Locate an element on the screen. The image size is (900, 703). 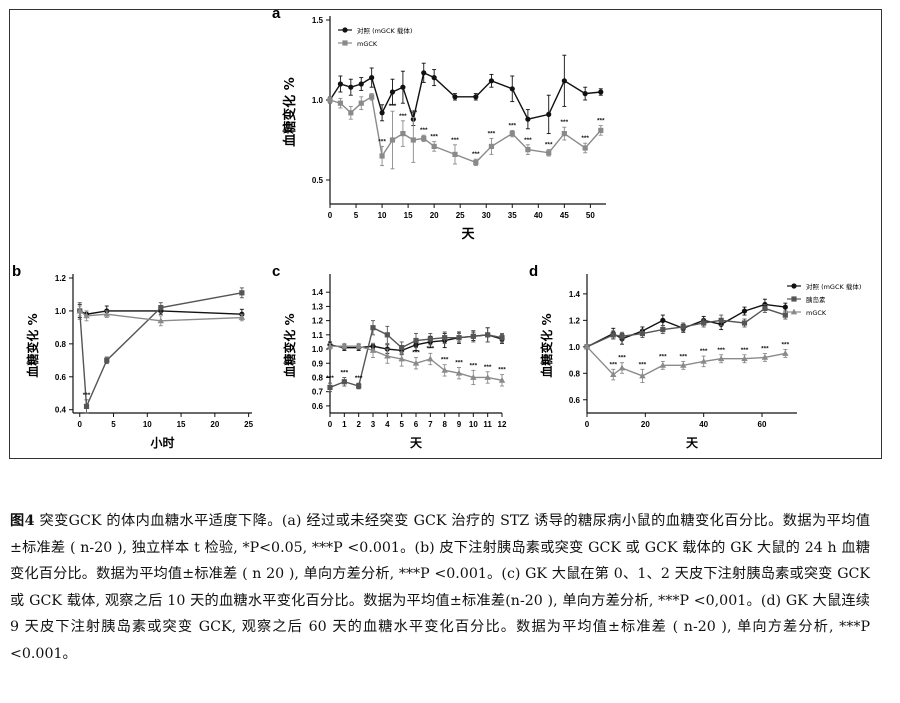
panel-a-x-tick-label: 15 is located at coordinates (408, 215).